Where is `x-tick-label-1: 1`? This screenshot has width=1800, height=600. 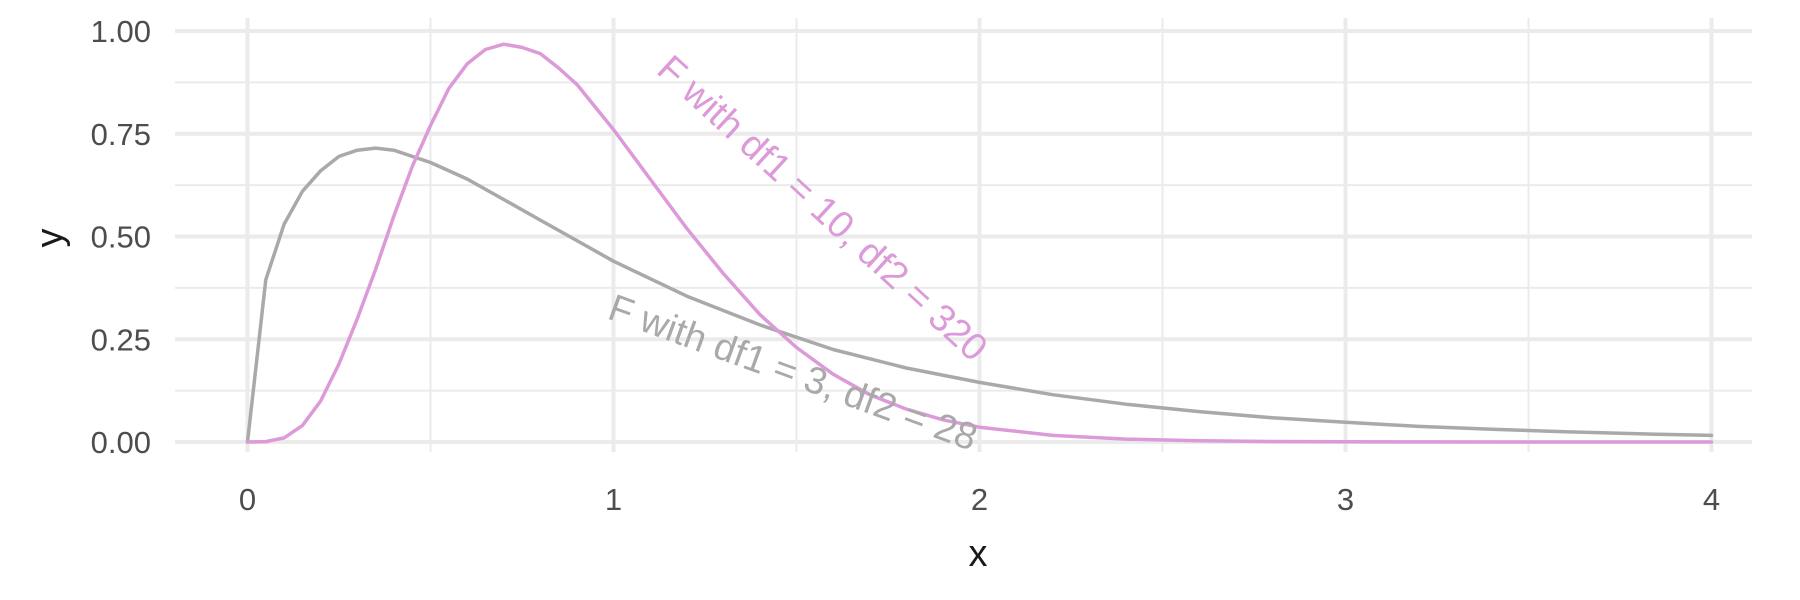 x-tick-label-1: 1 is located at coordinates (613, 499).